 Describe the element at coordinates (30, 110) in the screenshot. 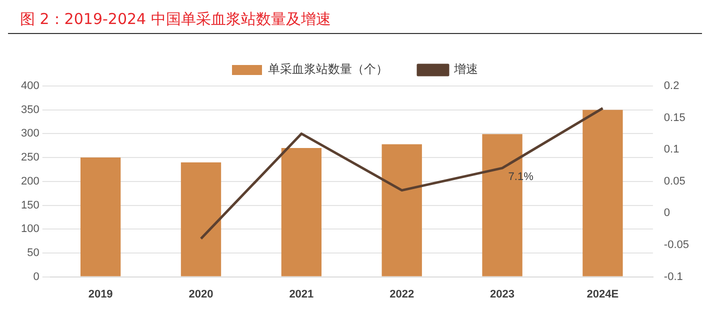

I see `y-tick-label: 350` at that location.